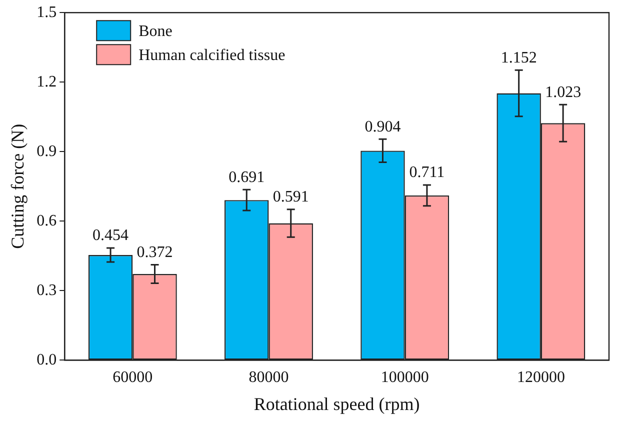 This screenshot has width=619, height=424. I want to click on legend-label: Bone, so click(155, 31).